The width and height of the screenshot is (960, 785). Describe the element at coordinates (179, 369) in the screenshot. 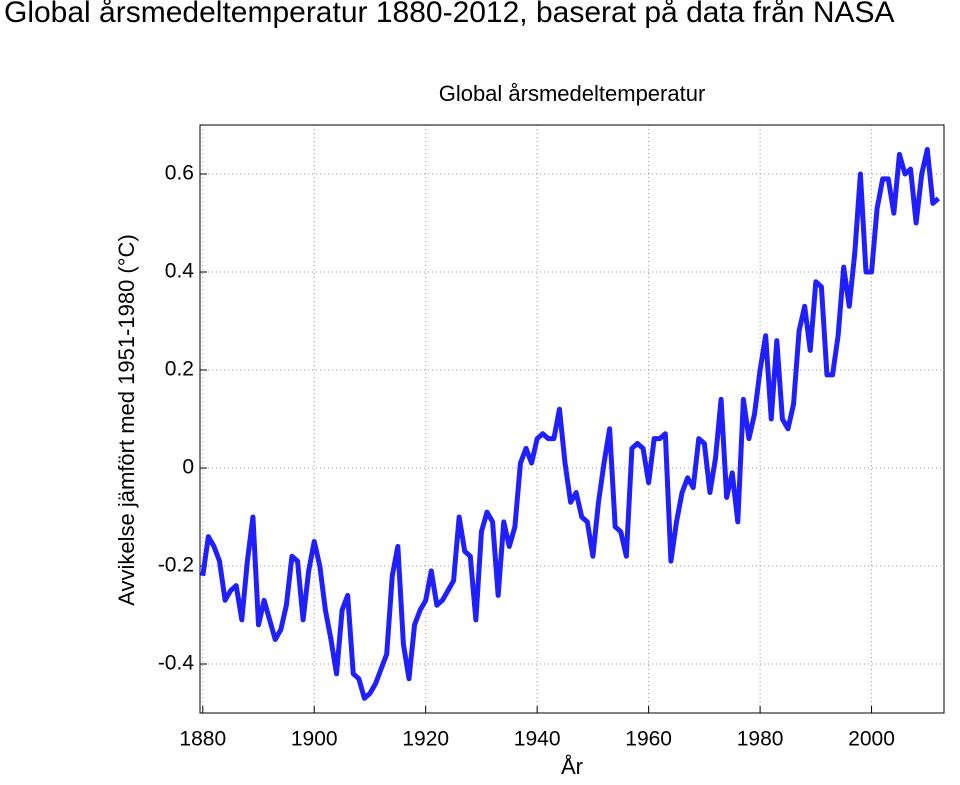

I see `y-tick-label: 0.2` at that location.